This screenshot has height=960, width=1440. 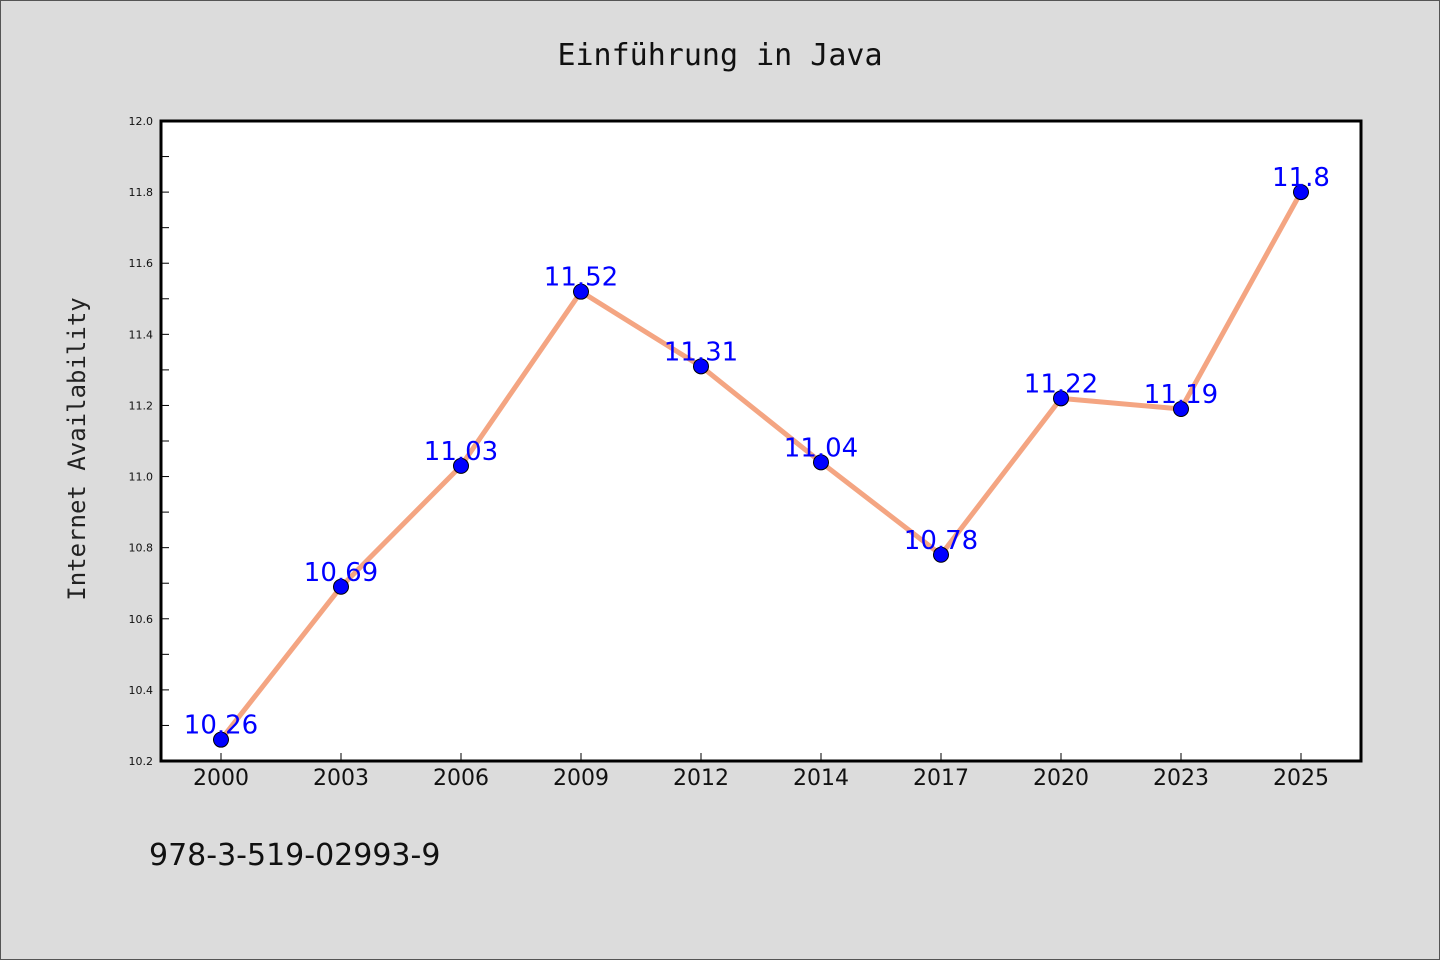 What do you see at coordinates (821, 448) in the screenshot?
I see `data-label: 11.04` at bounding box center [821, 448].